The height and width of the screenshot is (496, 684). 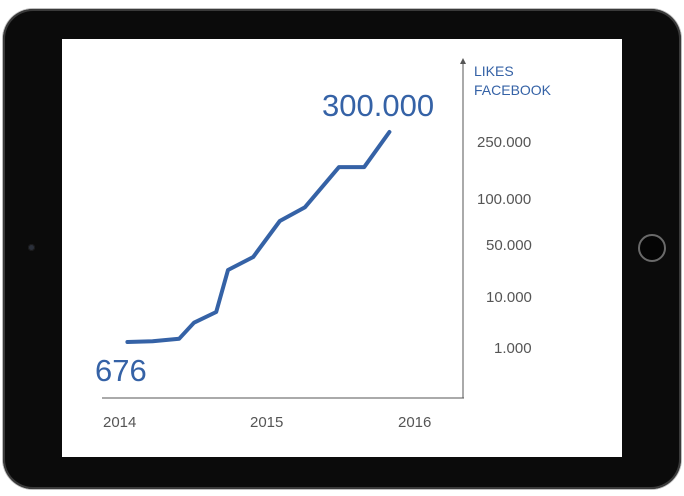 What do you see at coordinates (494, 71) in the screenshot?
I see `y-axis-title-line-1: LIKES` at bounding box center [494, 71].